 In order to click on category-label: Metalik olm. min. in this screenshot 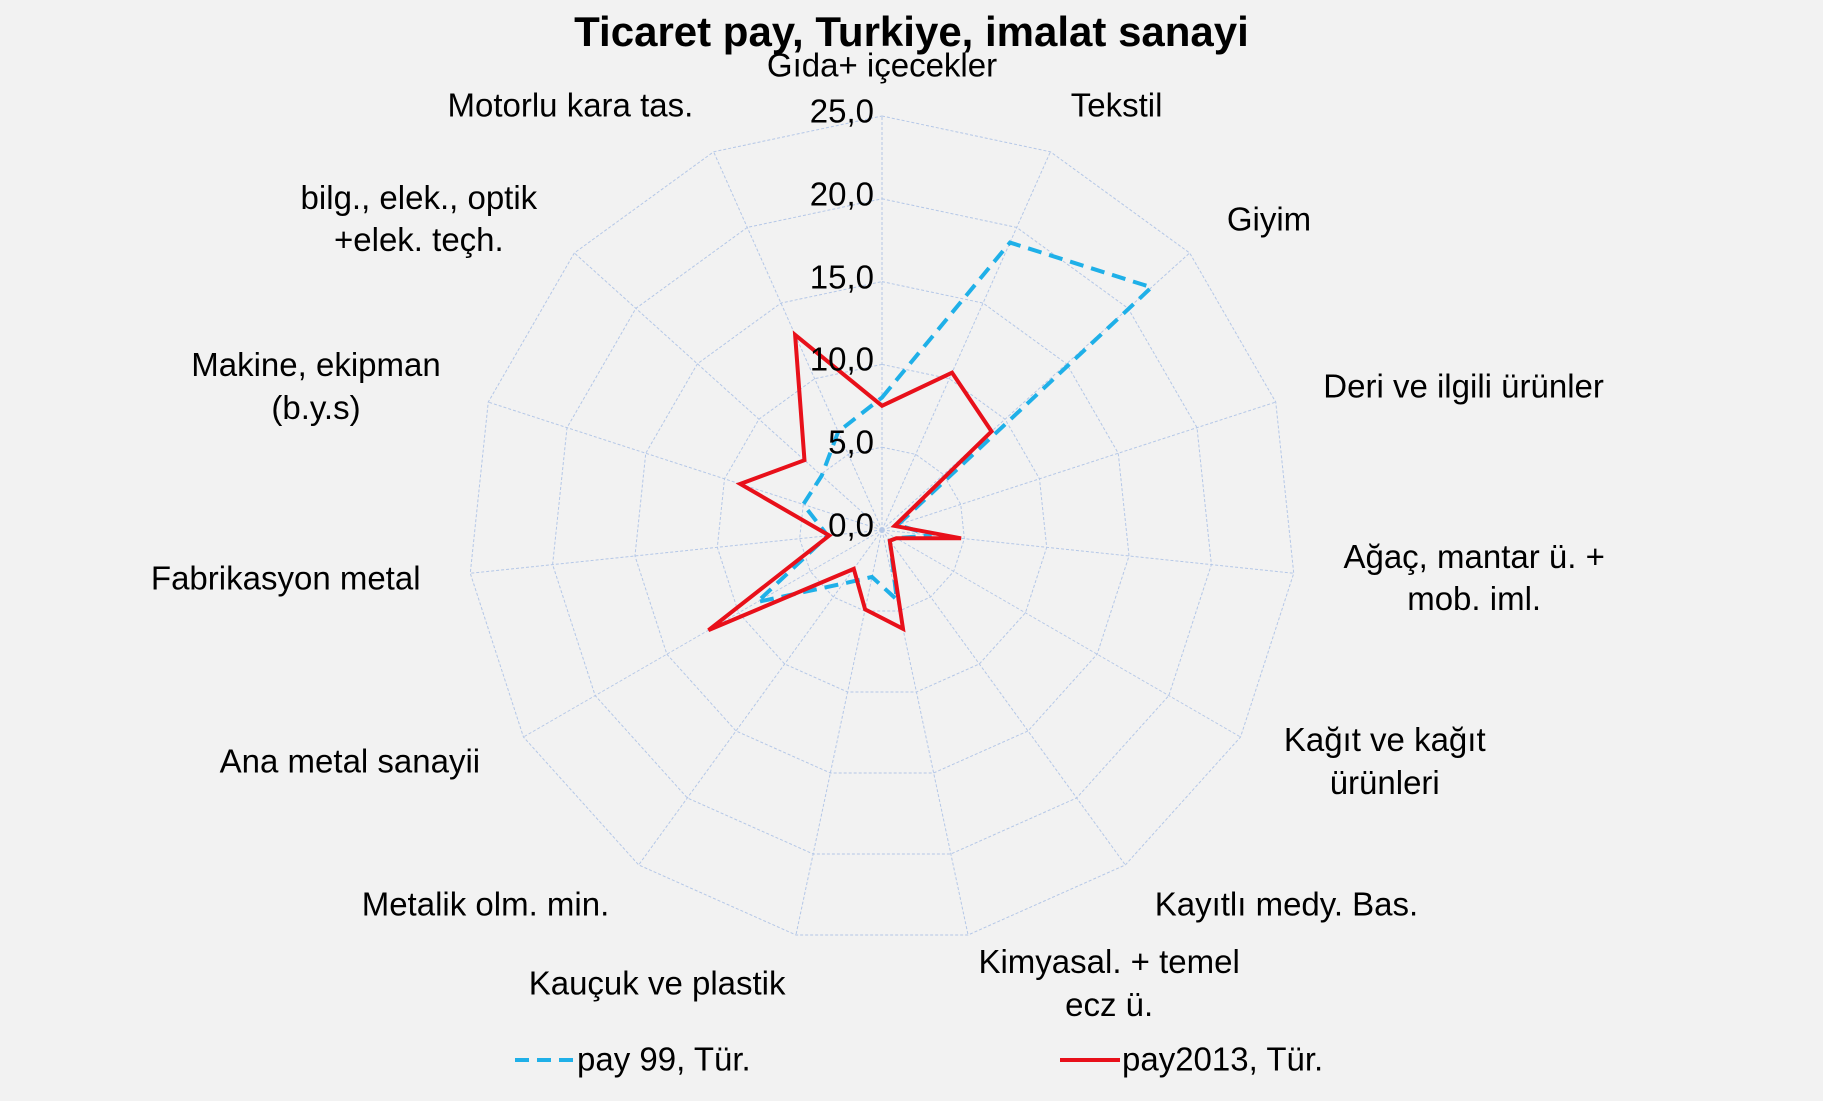, I will do `click(485, 904)`.